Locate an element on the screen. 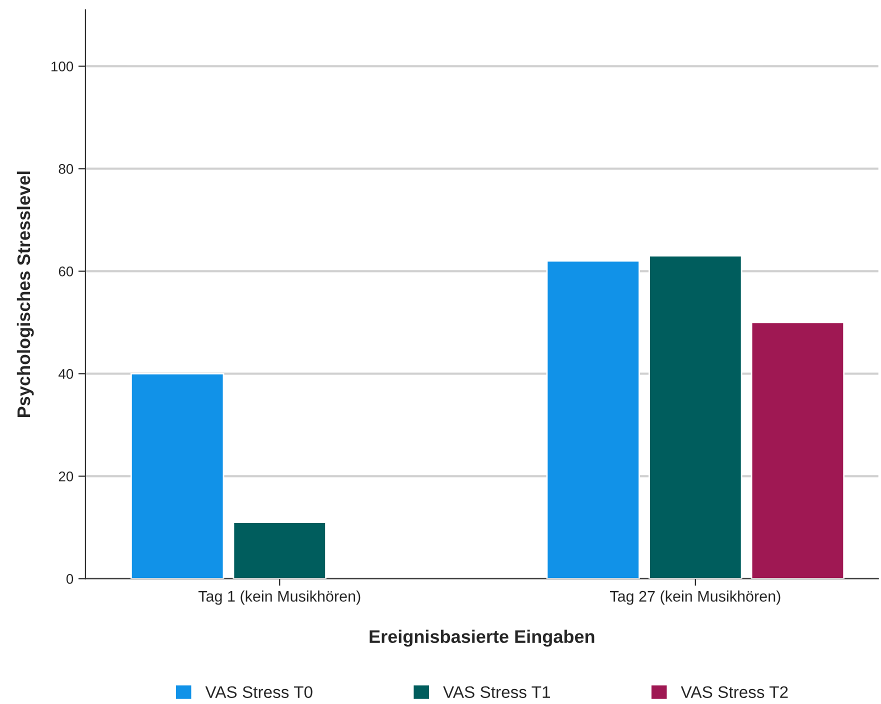  legend-label: VAS Stress T1 is located at coordinates (496, 692).